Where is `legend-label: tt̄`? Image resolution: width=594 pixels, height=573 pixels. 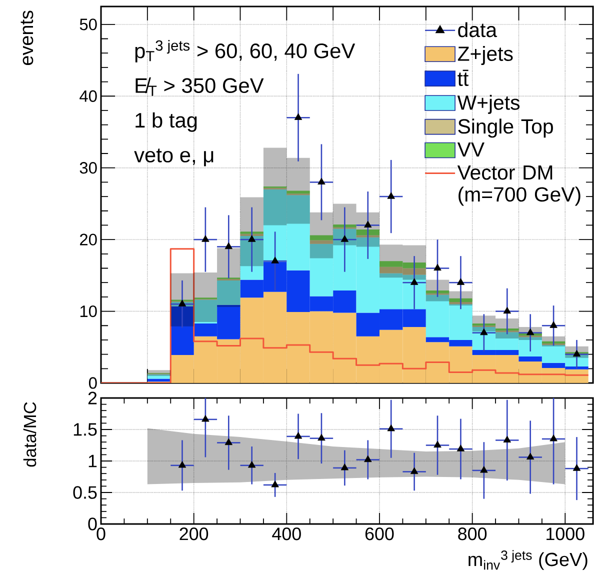
legend-label: tt̄ is located at coordinates (463, 78).